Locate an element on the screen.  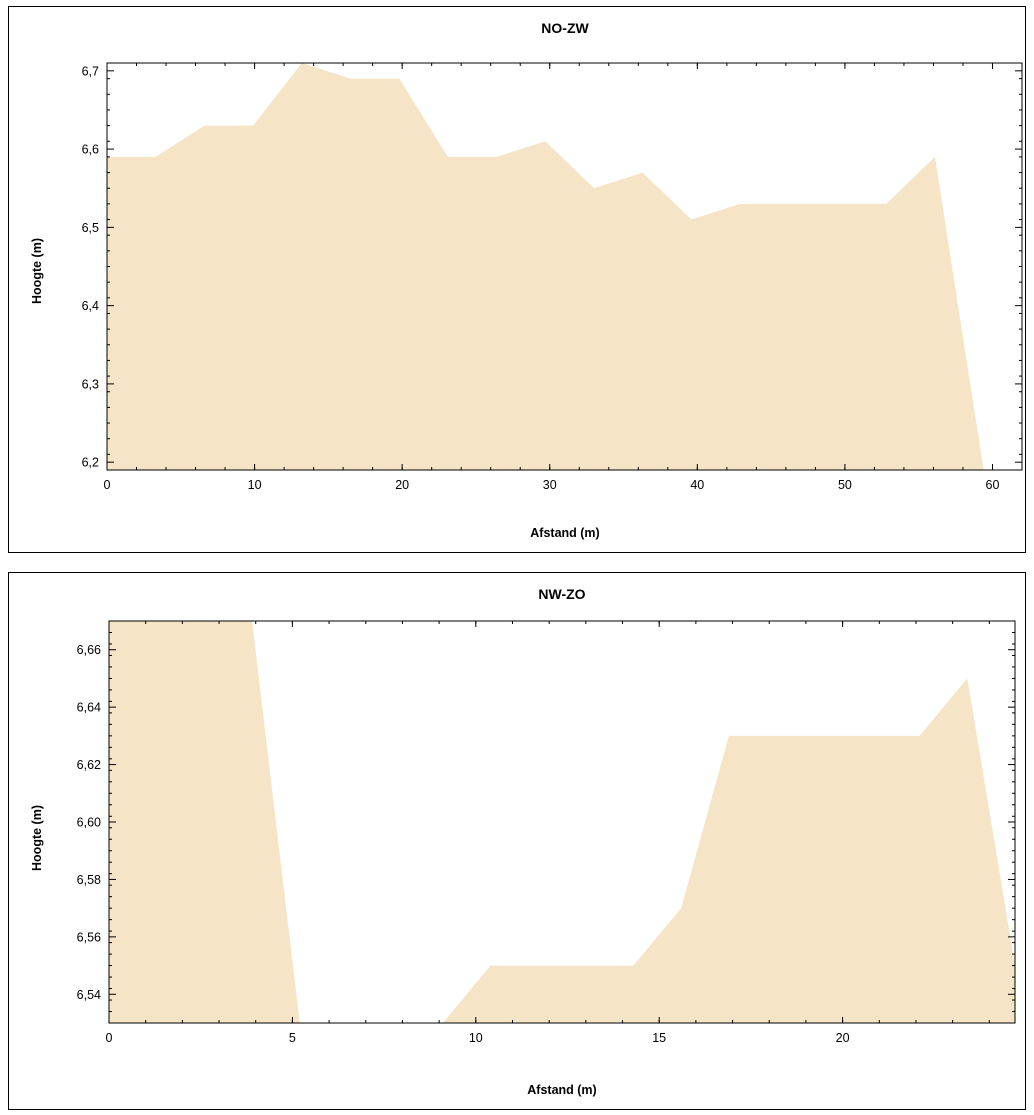
x-tick-label: 15 is located at coordinates (659, 1038).